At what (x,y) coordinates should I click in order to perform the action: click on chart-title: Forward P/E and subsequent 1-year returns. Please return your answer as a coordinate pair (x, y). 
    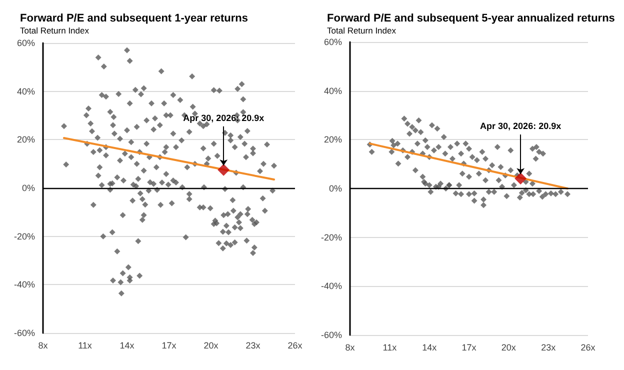
    Looking at the image, I should click on (134, 18).